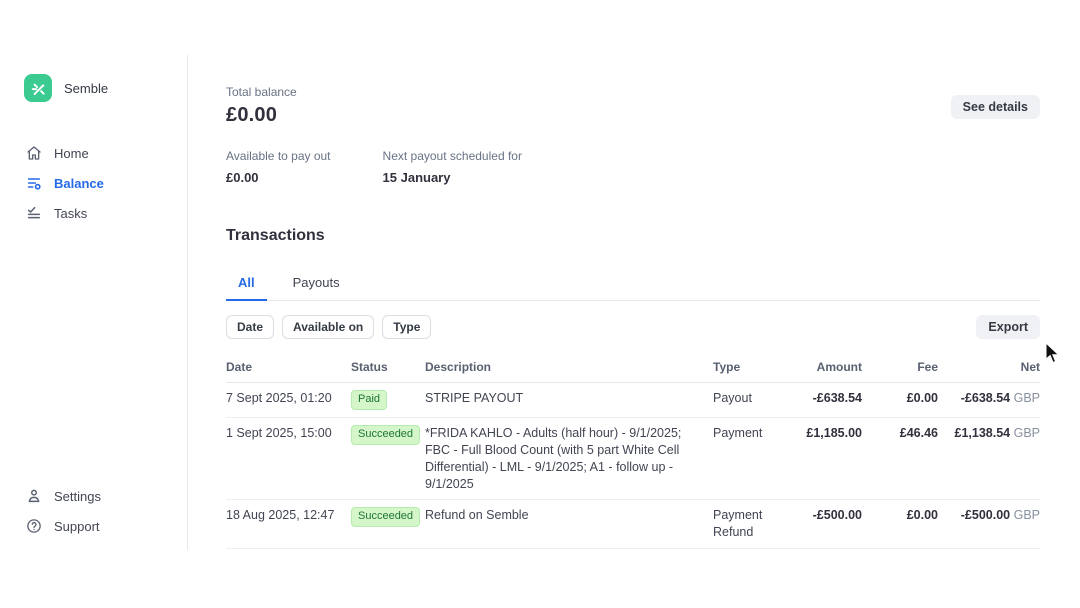 This screenshot has width=1080, height=608. I want to click on sidebar-footer: Settings Support, so click(93, 511).